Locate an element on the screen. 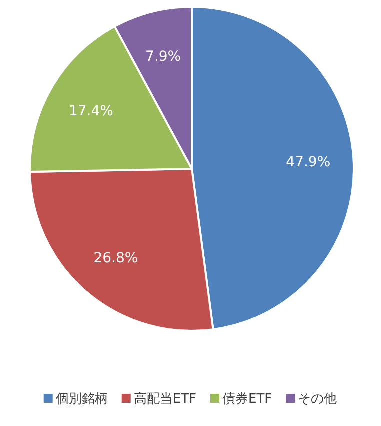 The image size is (381, 426). data-label: 26.8% is located at coordinates (116, 258).